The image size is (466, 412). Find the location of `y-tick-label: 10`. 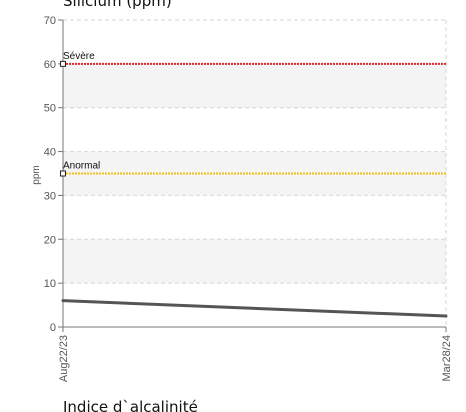

y-tick-label: 10 is located at coordinates (50, 284).